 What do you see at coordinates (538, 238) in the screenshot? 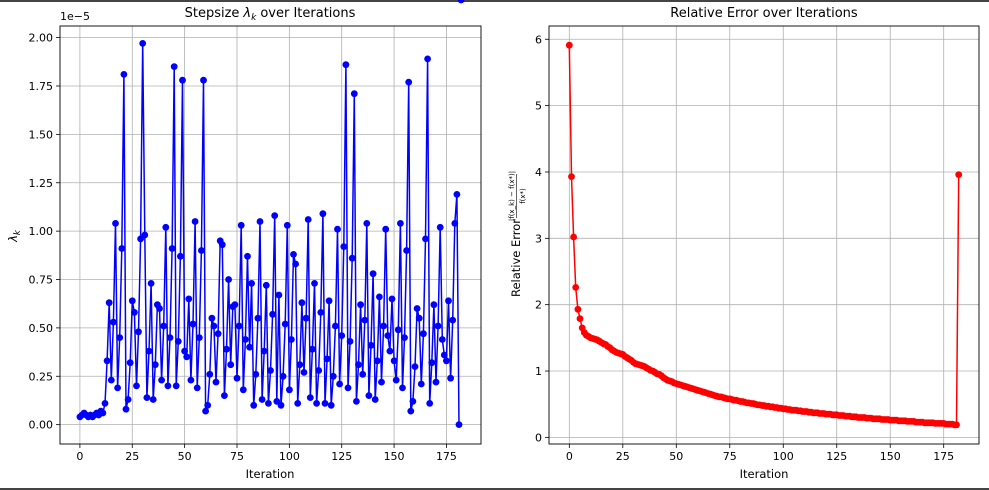
I see `relative-error-y-tick-label: 3` at bounding box center [538, 238].